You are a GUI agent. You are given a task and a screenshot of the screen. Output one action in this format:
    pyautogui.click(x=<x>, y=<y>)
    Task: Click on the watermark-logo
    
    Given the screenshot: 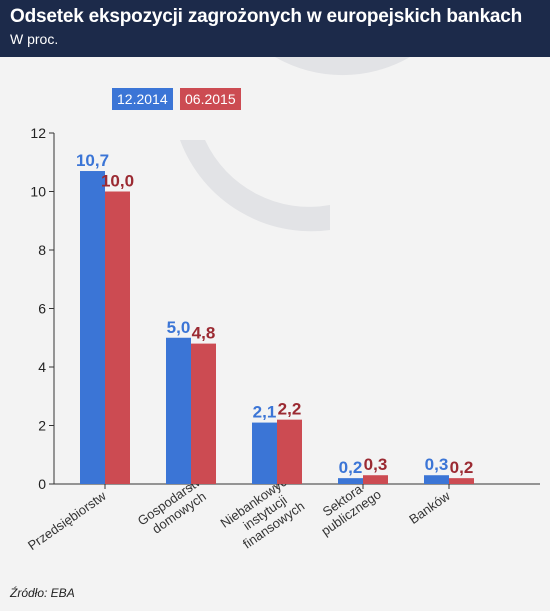 What is the action you would take?
    pyautogui.click(x=295, y=144)
    